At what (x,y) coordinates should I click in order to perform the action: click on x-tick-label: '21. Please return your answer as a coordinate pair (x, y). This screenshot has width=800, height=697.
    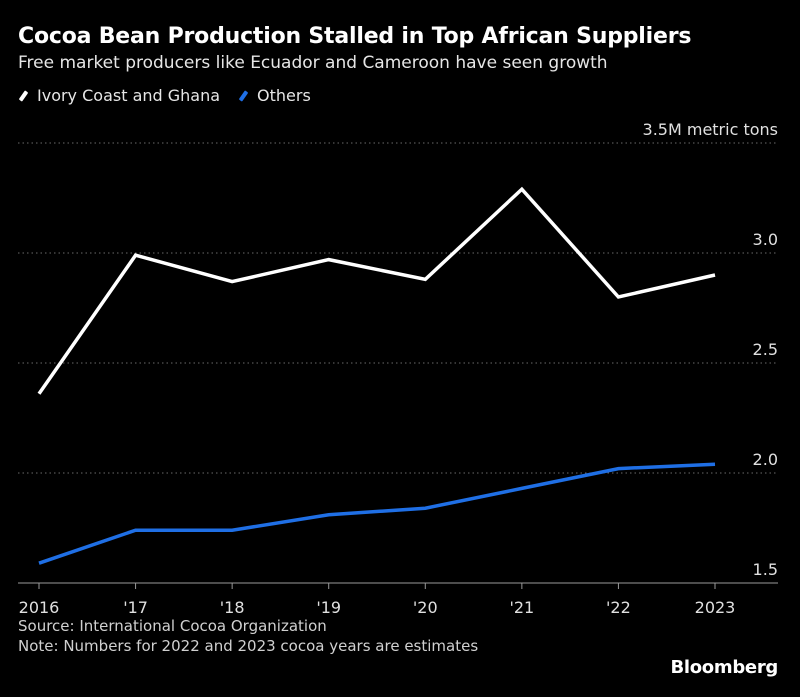
    Looking at the image, I should click on (521, 607).